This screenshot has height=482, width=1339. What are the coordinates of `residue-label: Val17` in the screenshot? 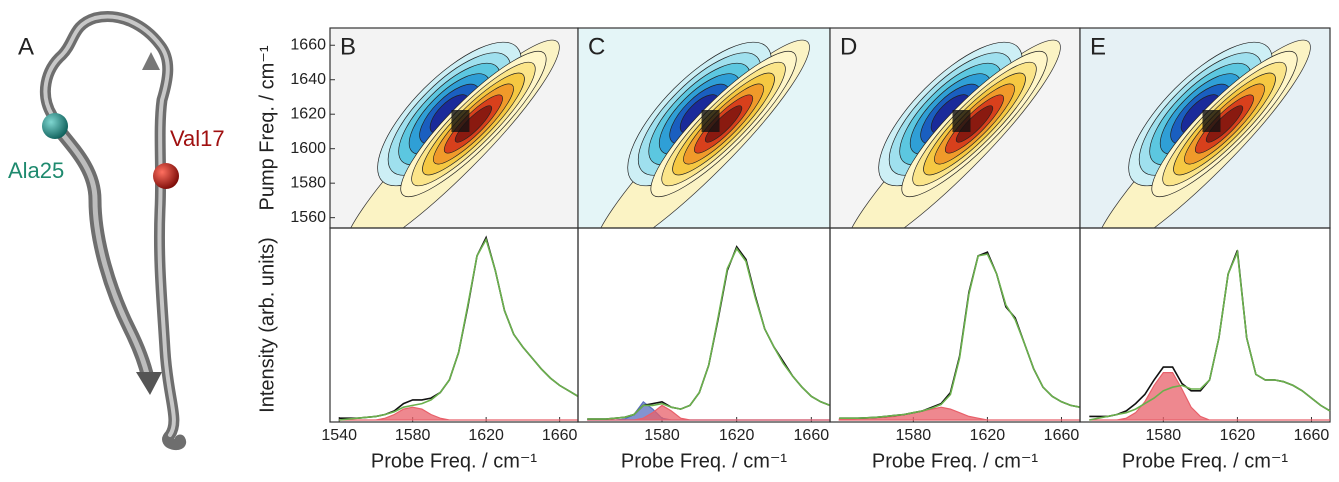 It's located at (197, 138).